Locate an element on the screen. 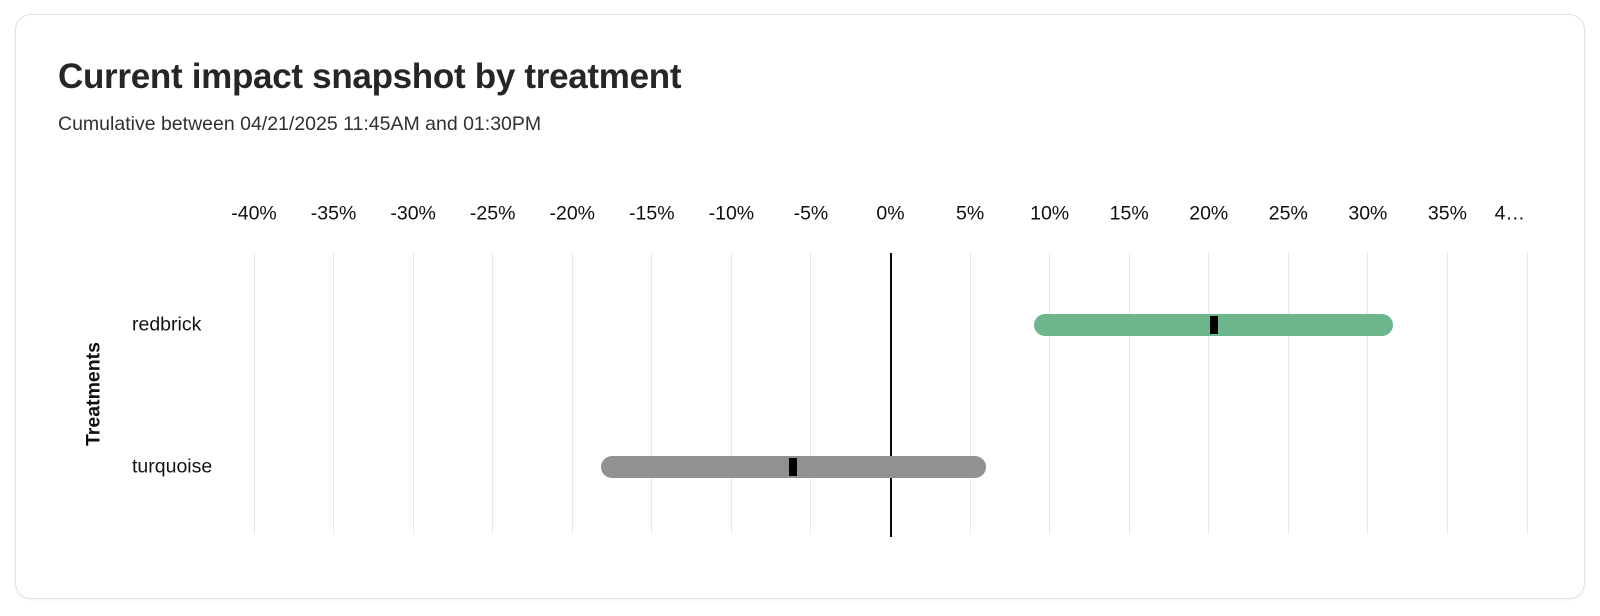 The image size is (1600, 616). x-tick-label: -15% is located at coordinates (652, 213).